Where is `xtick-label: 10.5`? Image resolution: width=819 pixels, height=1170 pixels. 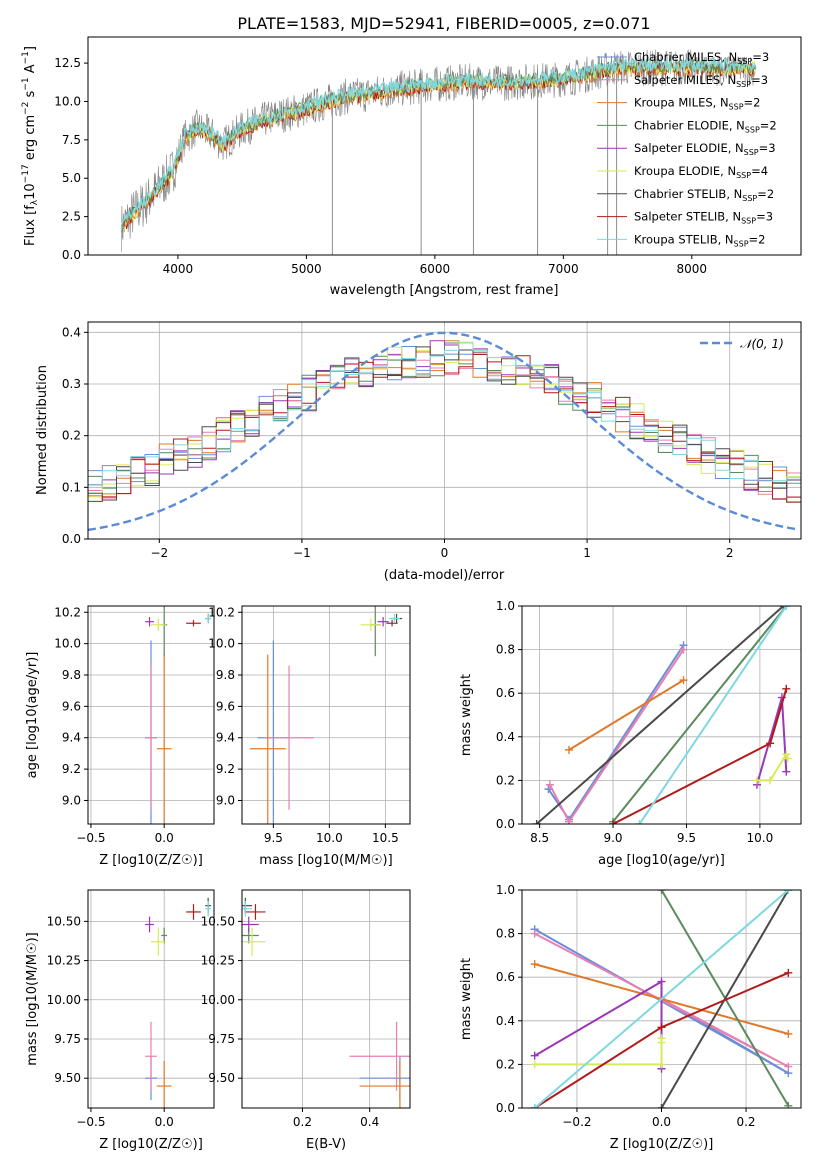
xtick-label: 10.5 is located at coordinates (385, 838).